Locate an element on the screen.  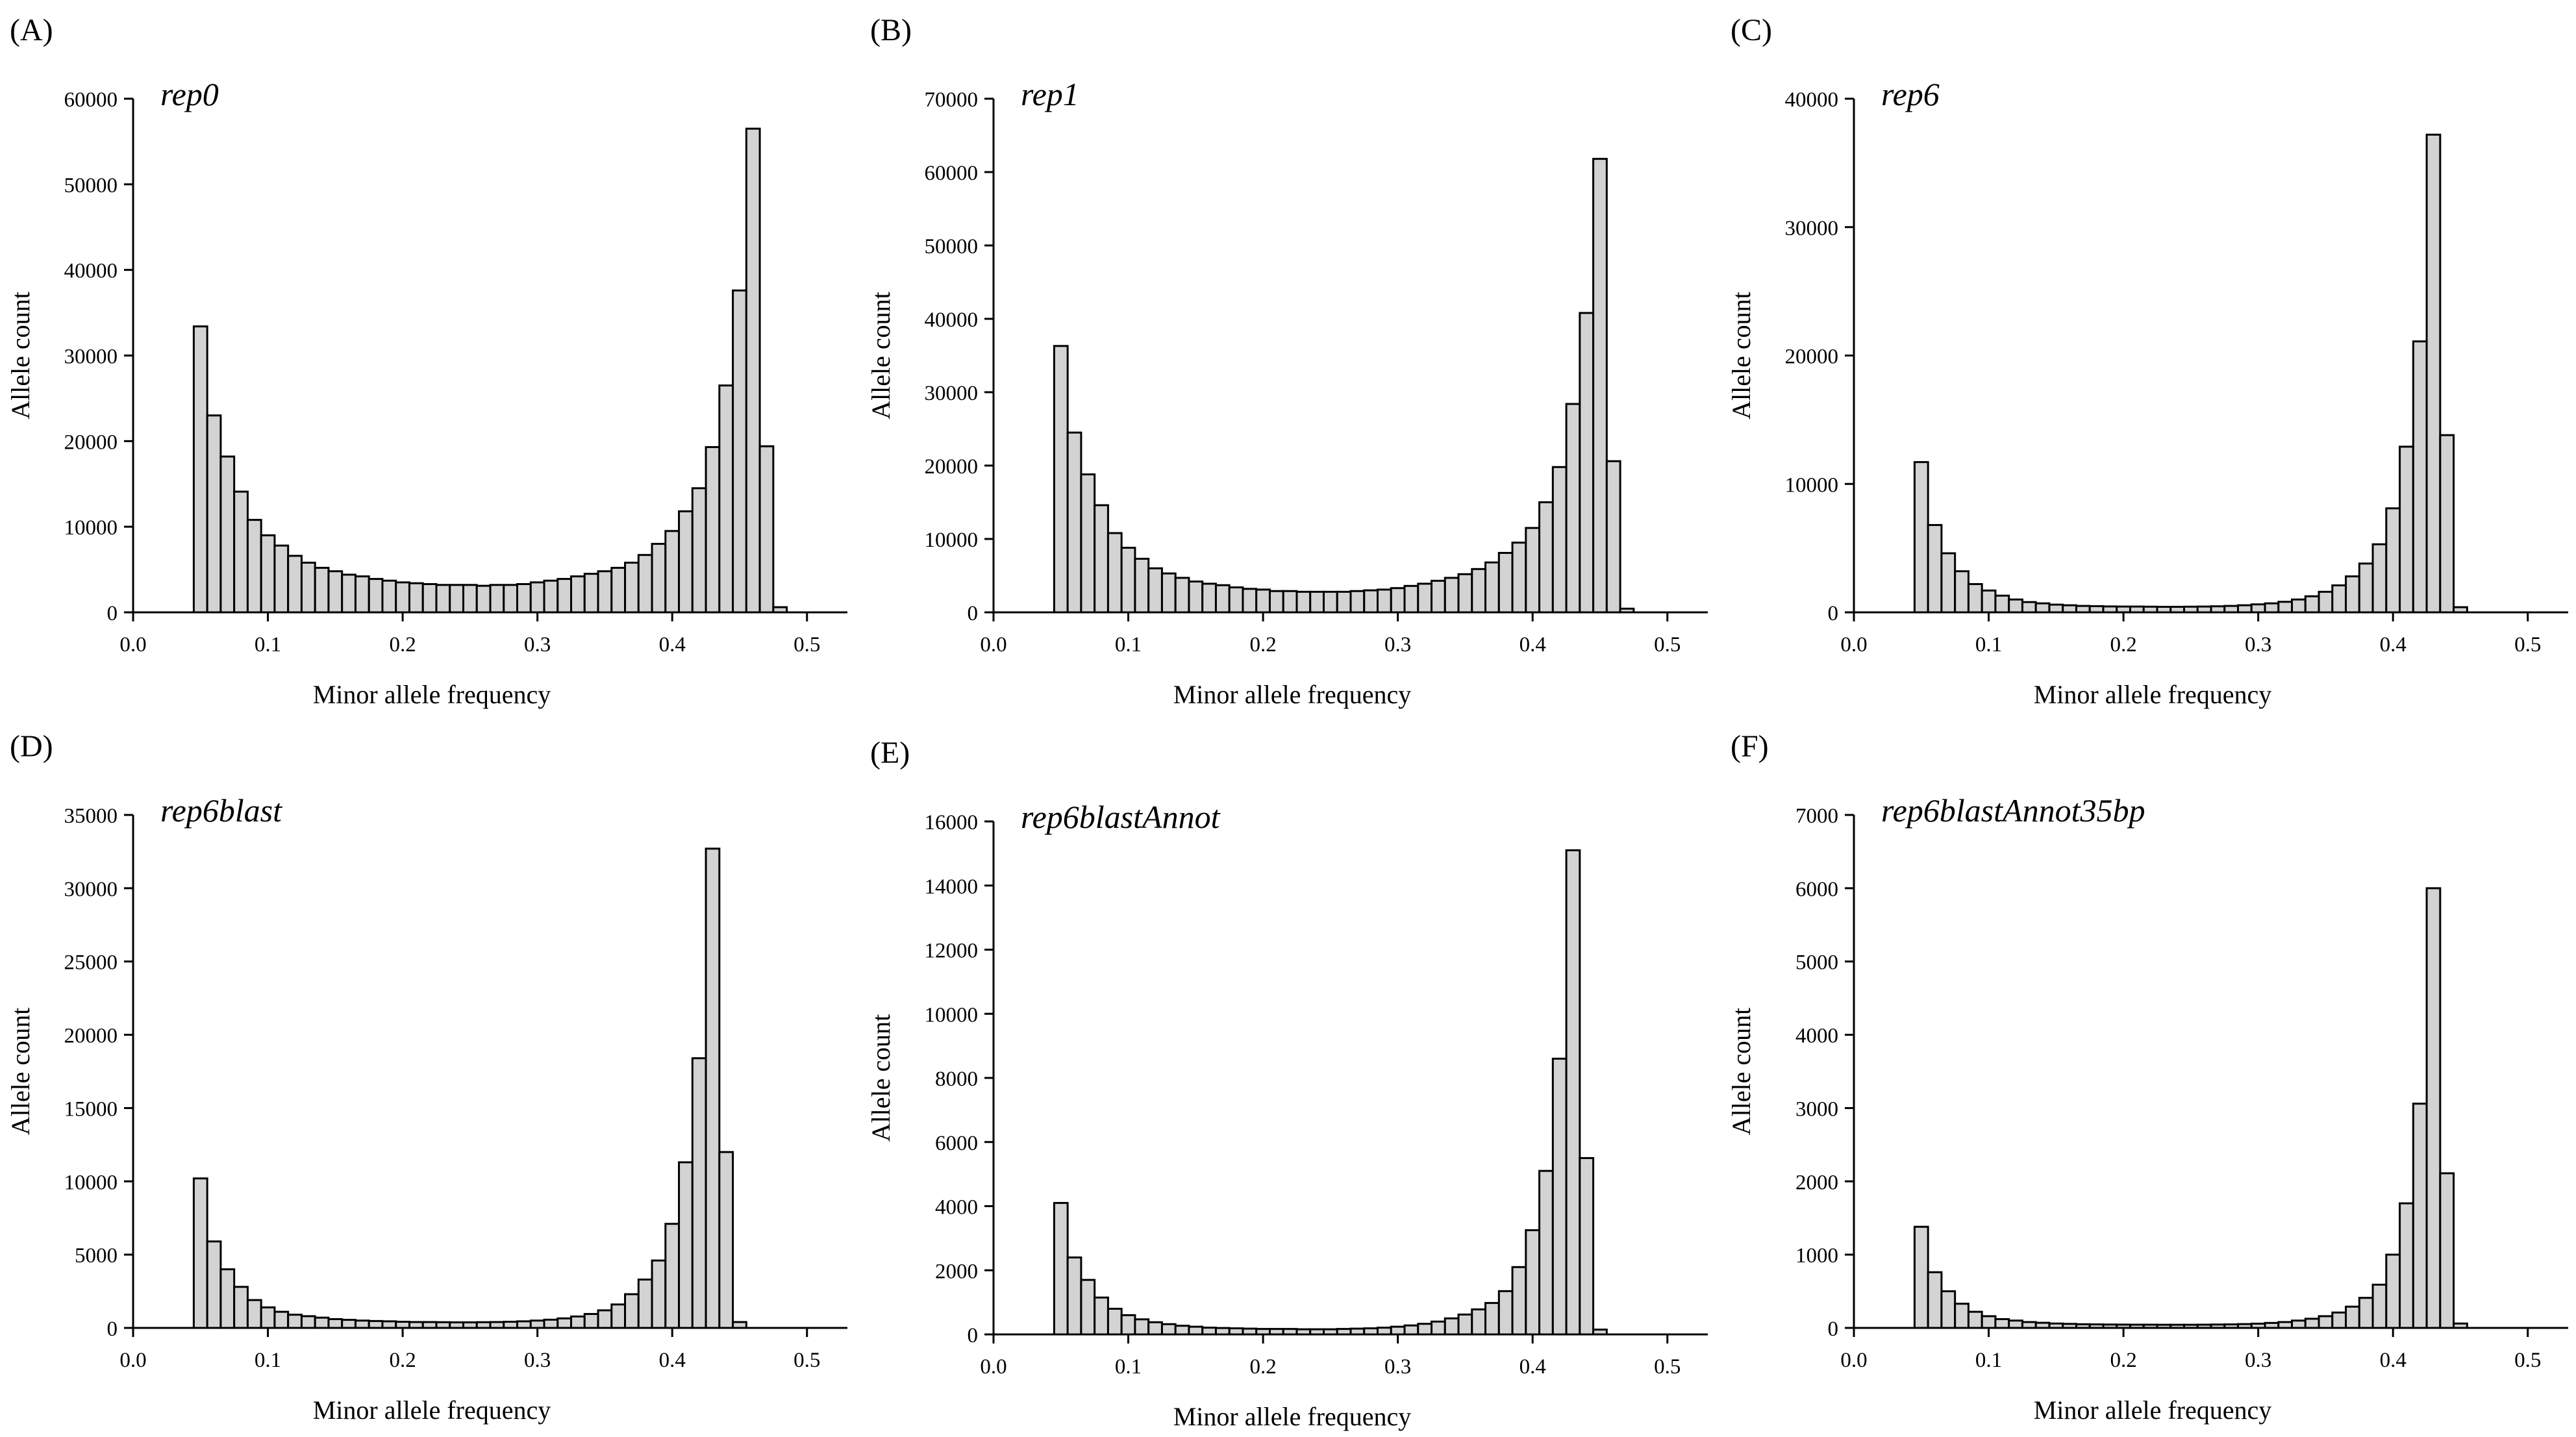
panel-letter: (C) is located at coordinates (1751, 30).